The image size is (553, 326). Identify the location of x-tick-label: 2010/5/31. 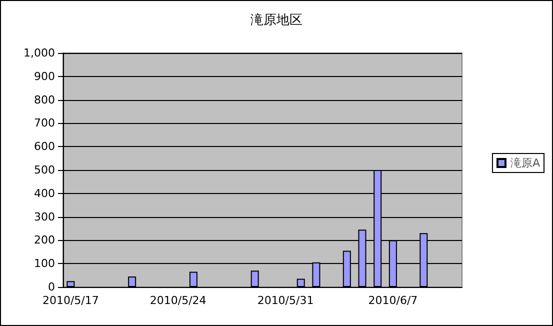
(285, 300).